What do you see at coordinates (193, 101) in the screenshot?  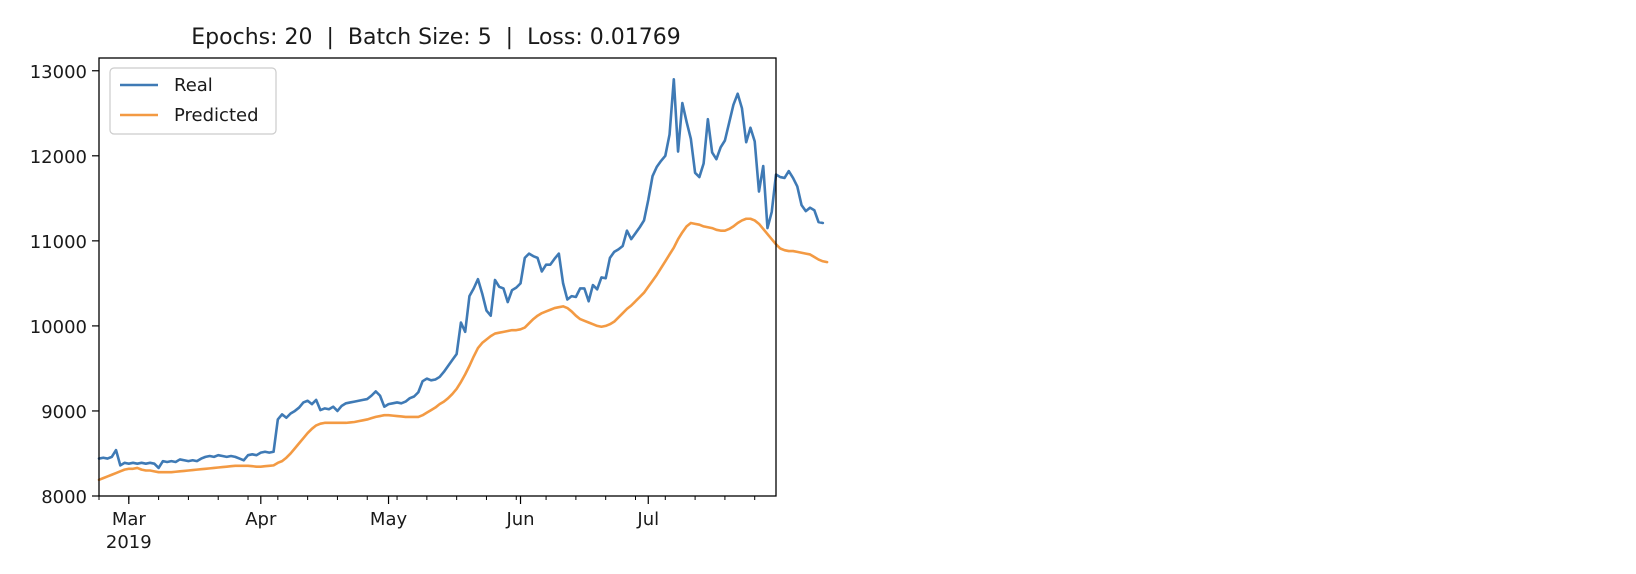 I see `legend: Real Predicted` at bounding box center [193, 101].